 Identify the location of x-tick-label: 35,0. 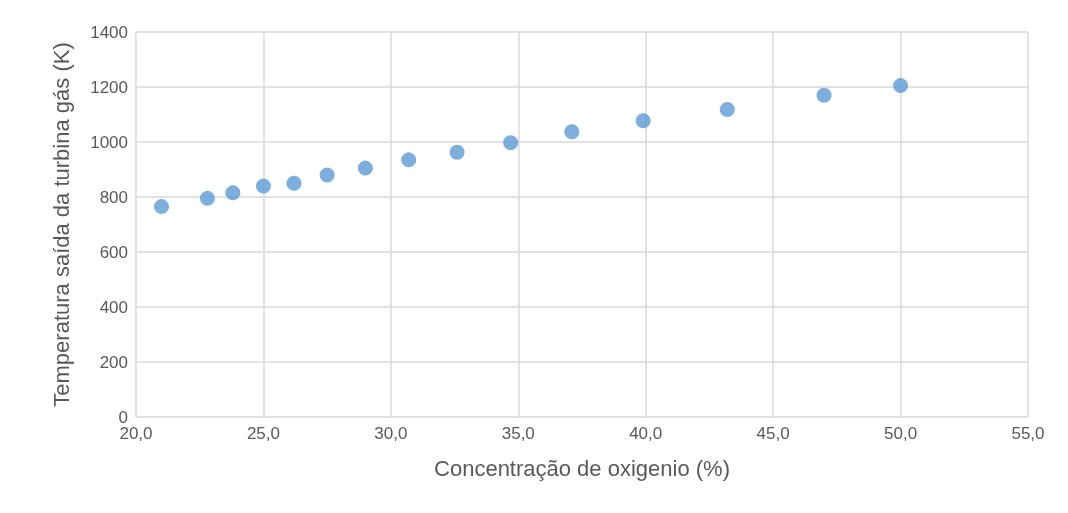
(518, 433).